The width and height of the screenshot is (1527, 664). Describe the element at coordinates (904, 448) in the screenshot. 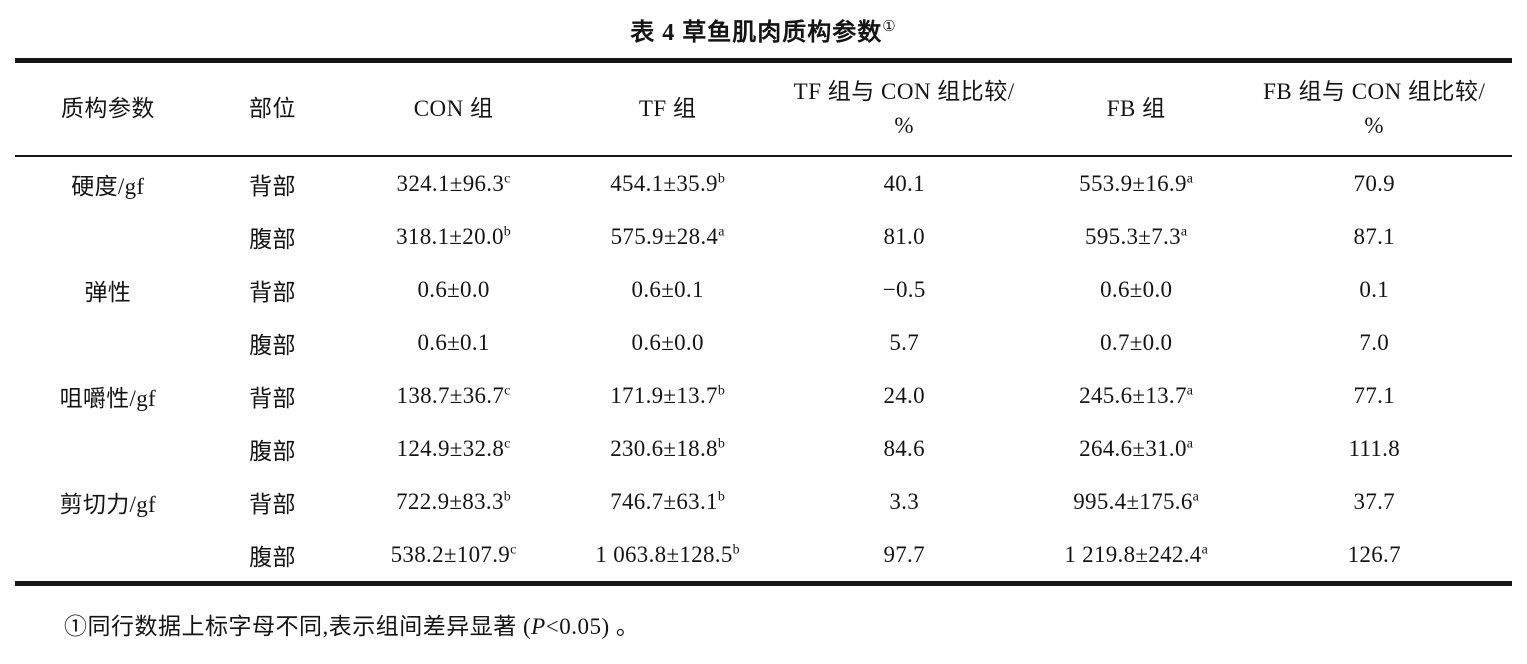

I see `value-cell: 84.6` at that location.